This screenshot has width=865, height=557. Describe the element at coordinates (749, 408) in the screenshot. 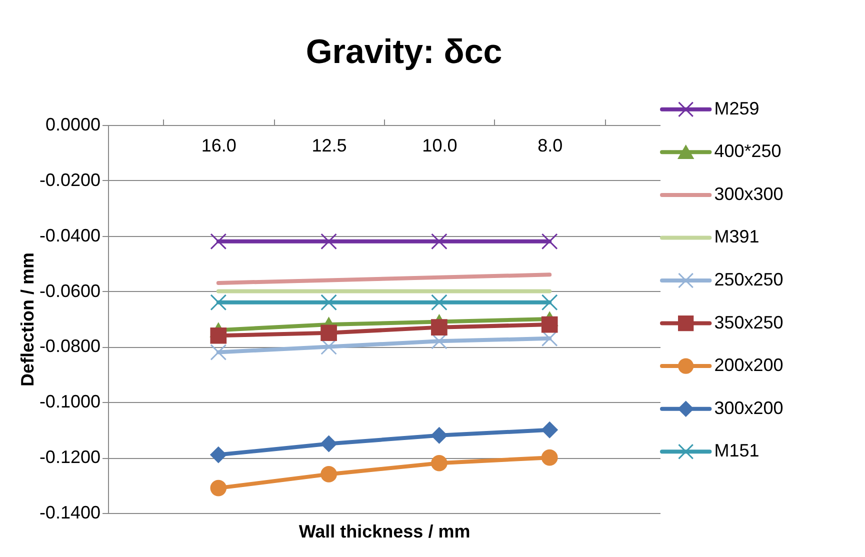

I see `legend-label: 300x200` at that location.